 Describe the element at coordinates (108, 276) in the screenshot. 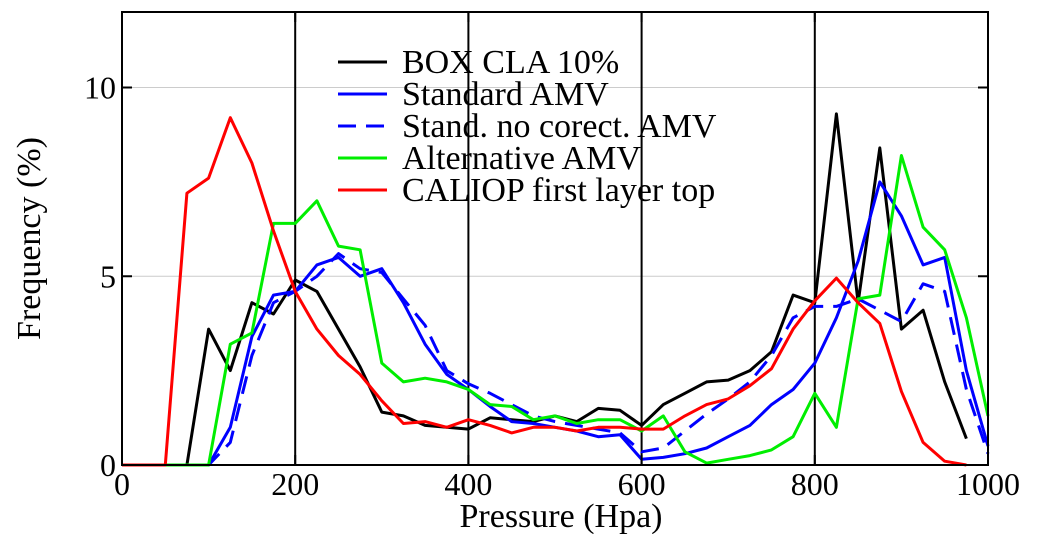

I see `y-tick-label: 5` at that location.